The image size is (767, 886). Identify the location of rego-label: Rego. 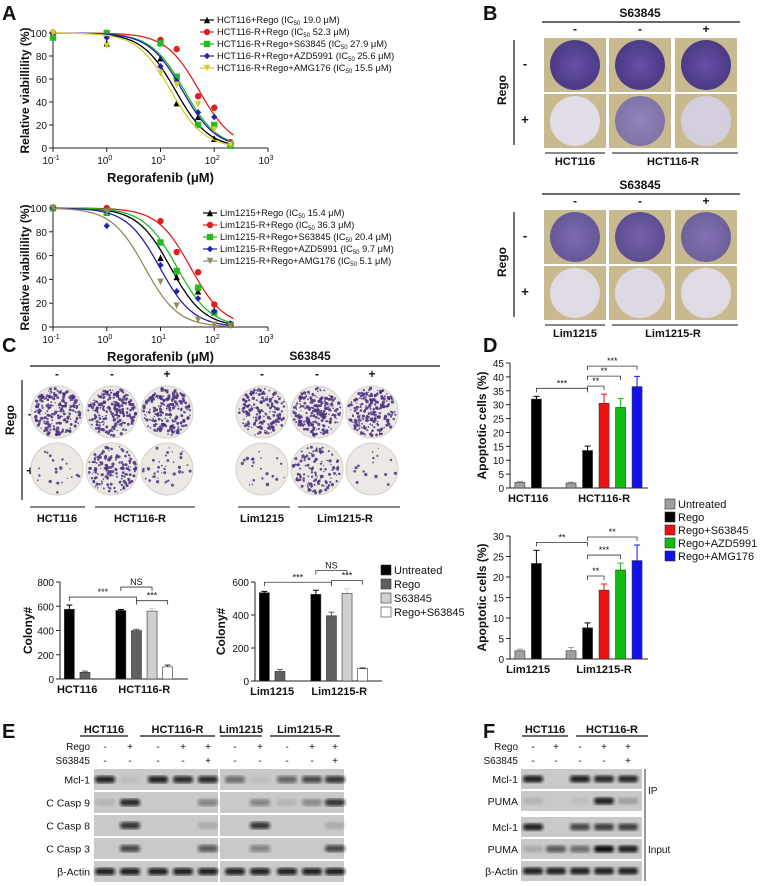
(506, 747).